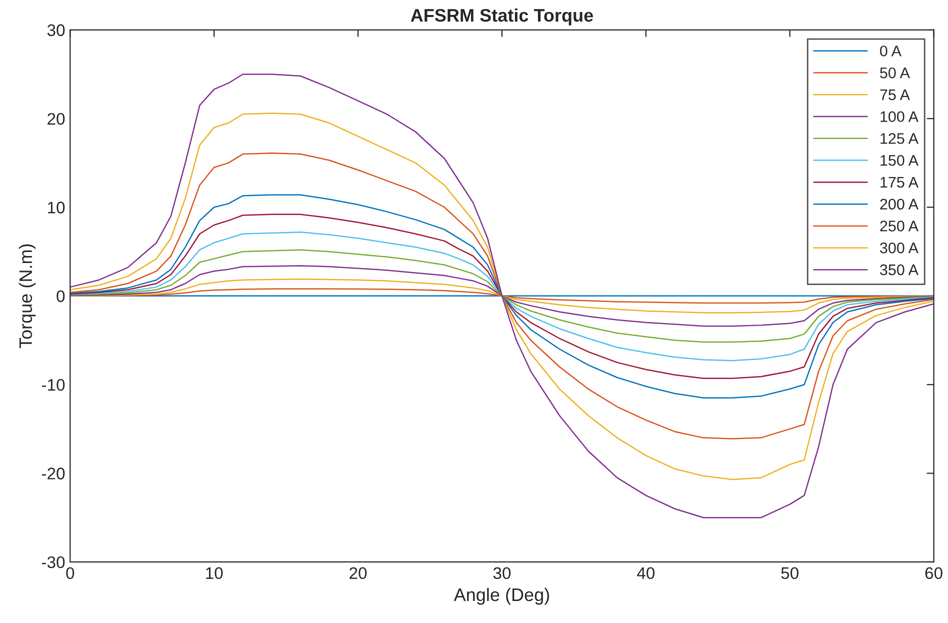 The image size is (948, 623). What do you see at coordinates (70, 573) in the screenshot?
I see `x-tick-label: 0` at bounding box center [70, 573].